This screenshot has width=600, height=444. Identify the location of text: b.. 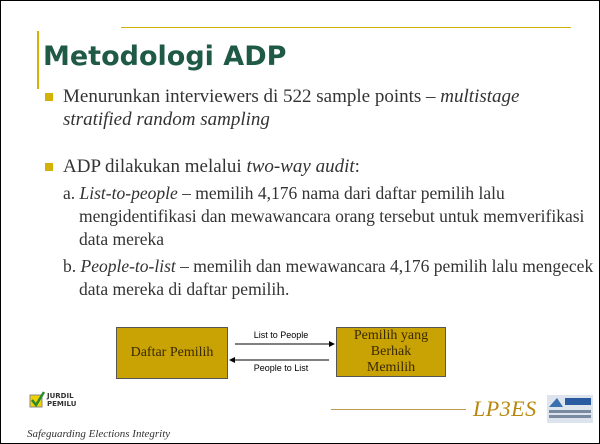
(72, 266).